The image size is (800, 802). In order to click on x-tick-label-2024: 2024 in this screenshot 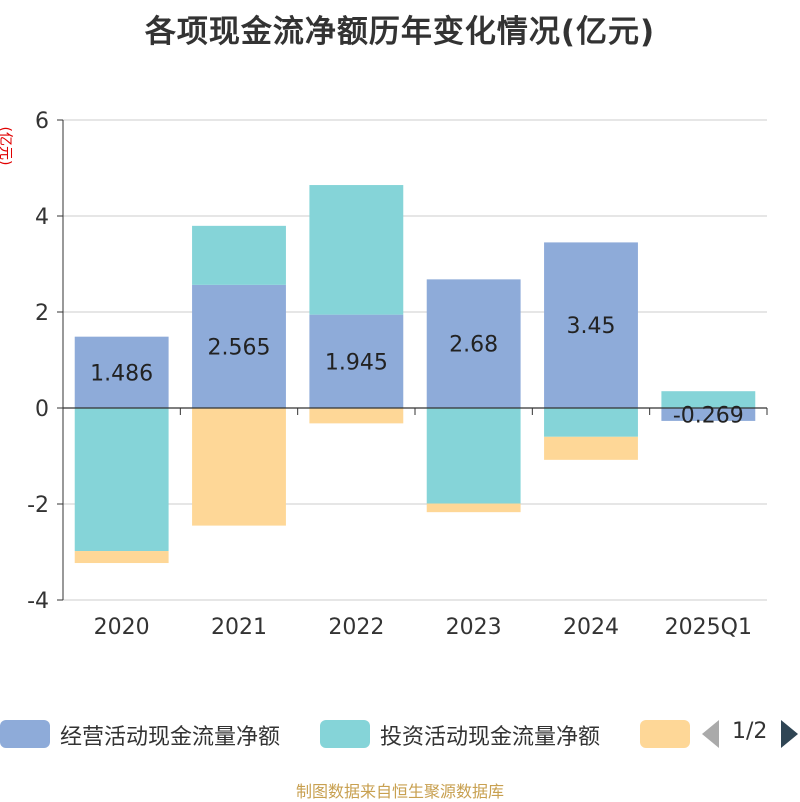, I will do `click(591, 627)`.